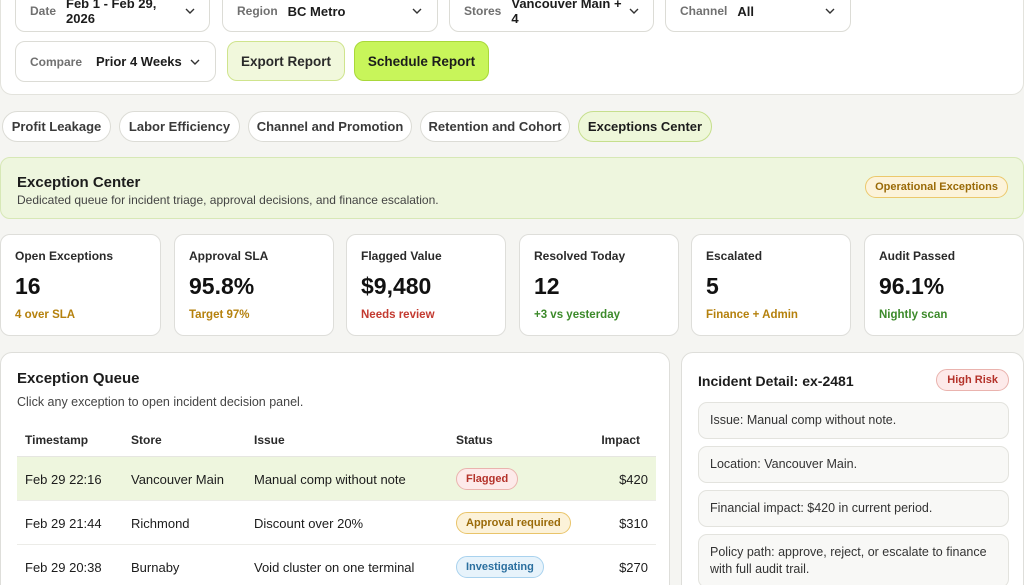  What do you see at coordinates (633, 479) in the screenshot?
I see `row-impact: $420` at bounding box center [633, 479].